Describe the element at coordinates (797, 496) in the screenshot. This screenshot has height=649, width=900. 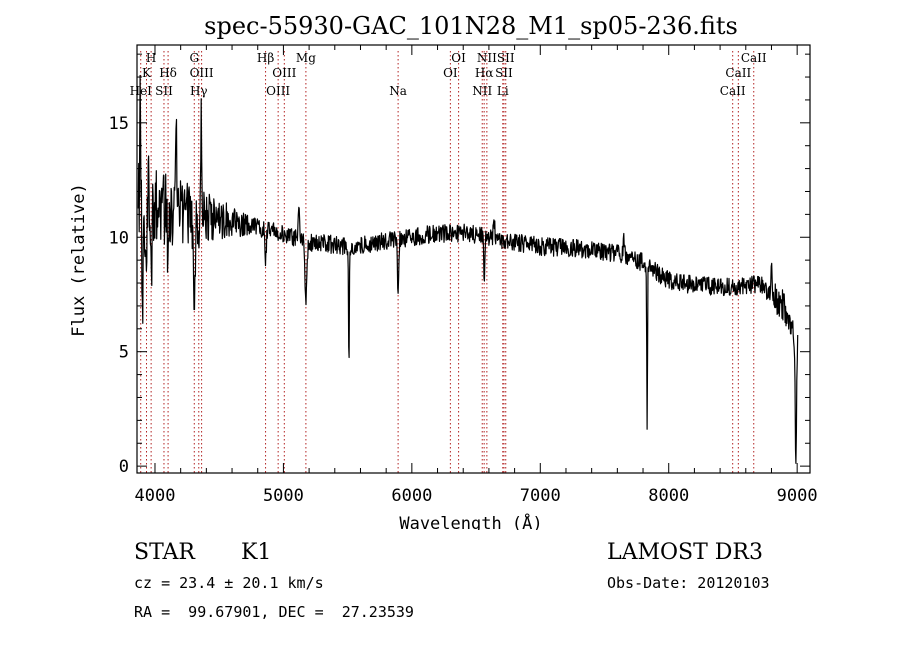
I see `x-tick-label: 9000` at that location.